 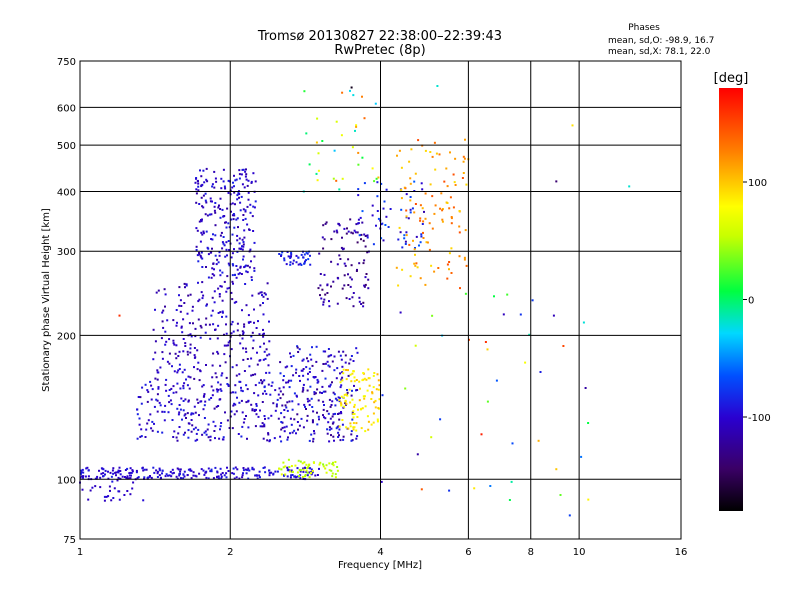 What do you see at coordinates (66, 252) in the screenshot?
I see `y-tick-label: 300` at bounding box center [66, 252].